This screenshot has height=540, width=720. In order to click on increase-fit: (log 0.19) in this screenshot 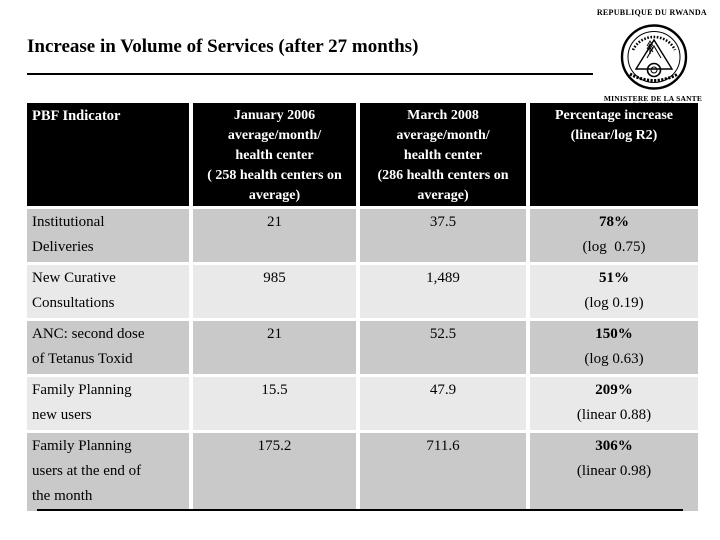, I will do `click(614, 303)`.